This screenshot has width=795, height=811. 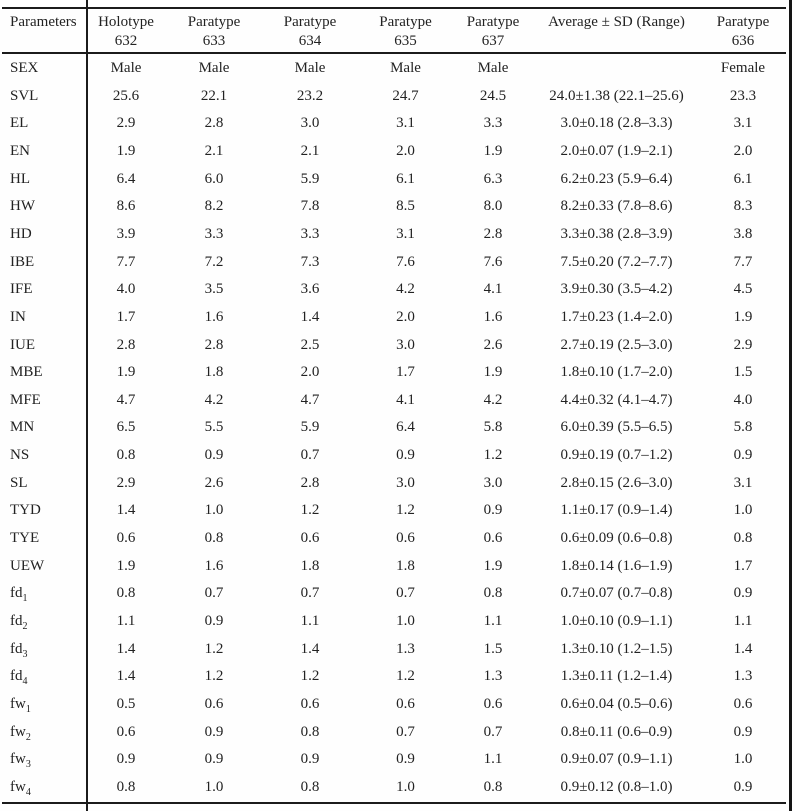 I want to click on table-cell: 8.0, so click(x=493, y=206).